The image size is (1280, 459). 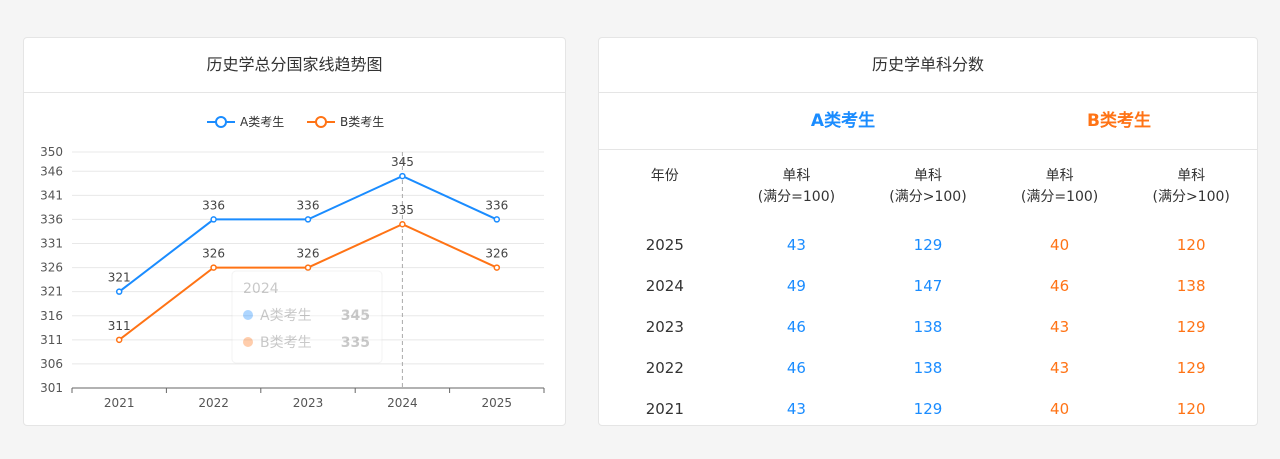 What do you see at coordinates (286, 316) in the screenshot?
I see `tooltip-series-name: A类考生` at bounding box center [286, 316].